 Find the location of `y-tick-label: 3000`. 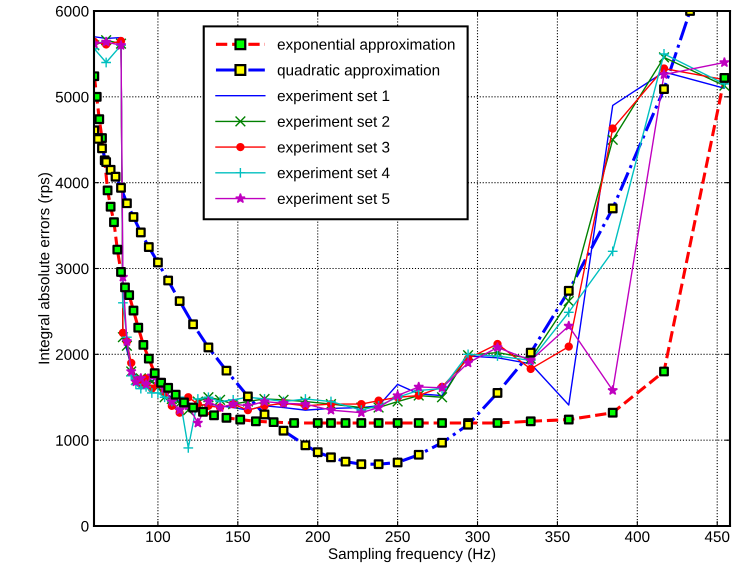

y-tick-label: 3000 is located at coordinates (72, 268).